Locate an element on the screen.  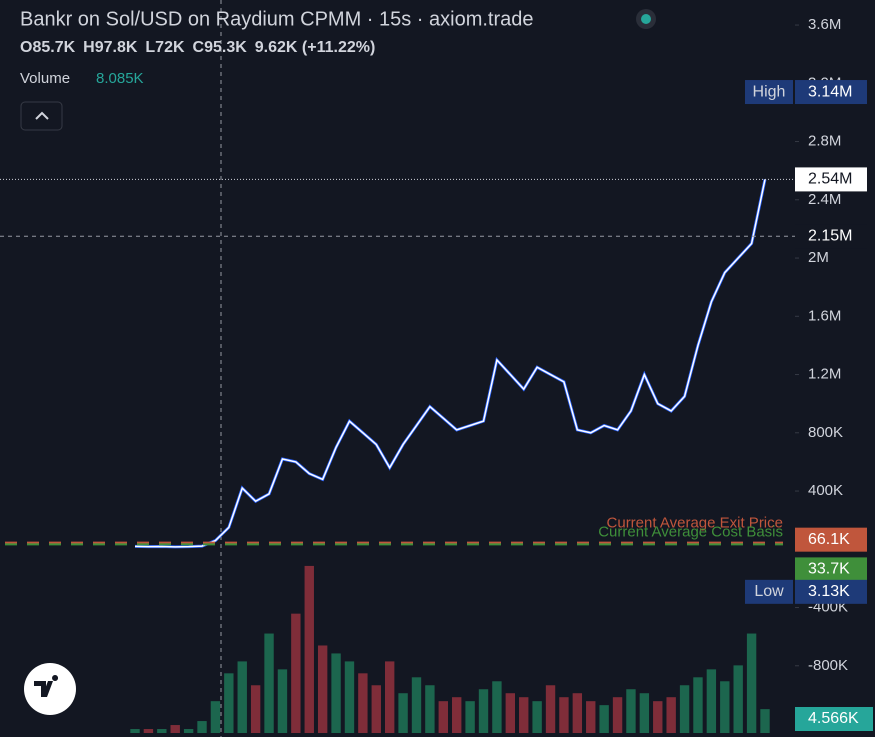
avg-line-label: Current Average Cost Basis is located at coordinates (690, 531).